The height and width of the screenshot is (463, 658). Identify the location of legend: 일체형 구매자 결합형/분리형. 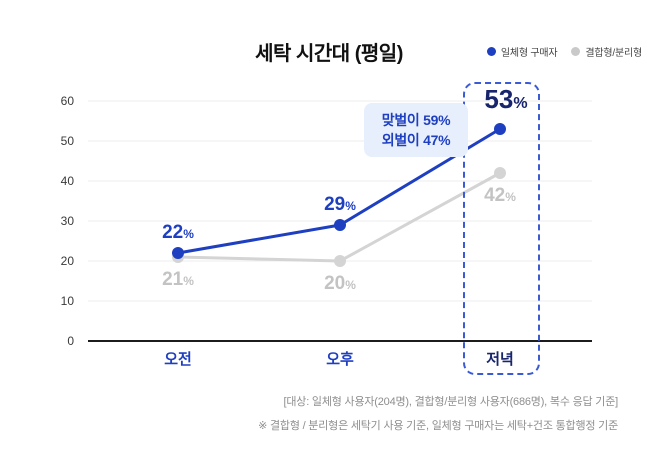
(564, 51).